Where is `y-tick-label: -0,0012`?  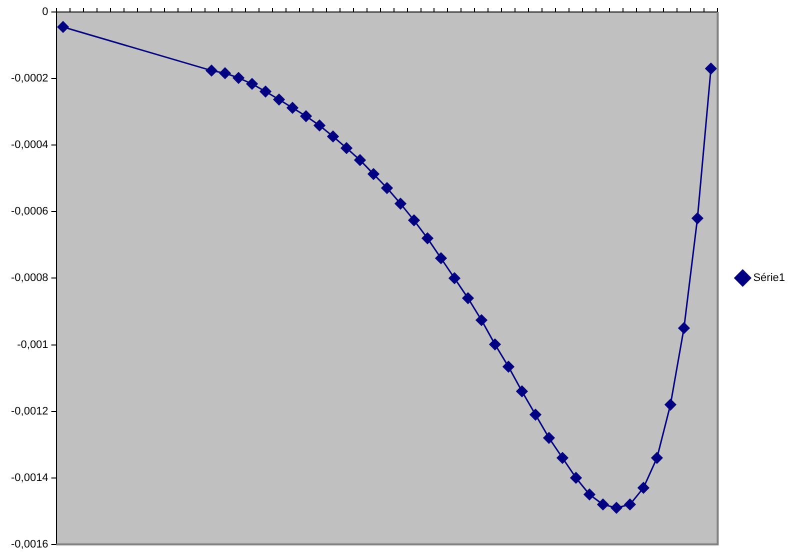
y-tick-label: -0,0012 is located at coordinates (29, 411).